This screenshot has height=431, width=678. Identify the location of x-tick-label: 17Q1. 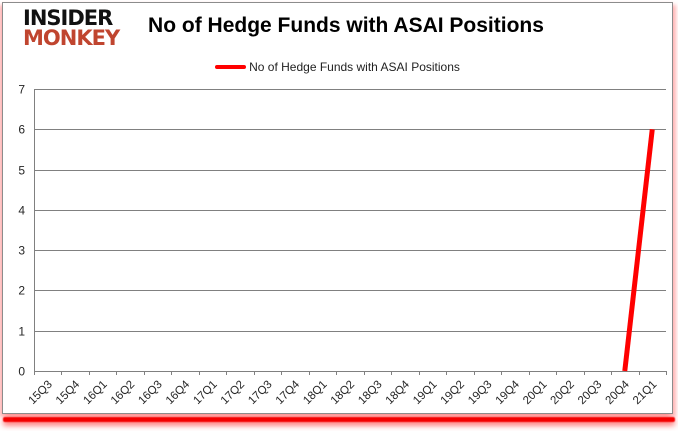
(205, 393).